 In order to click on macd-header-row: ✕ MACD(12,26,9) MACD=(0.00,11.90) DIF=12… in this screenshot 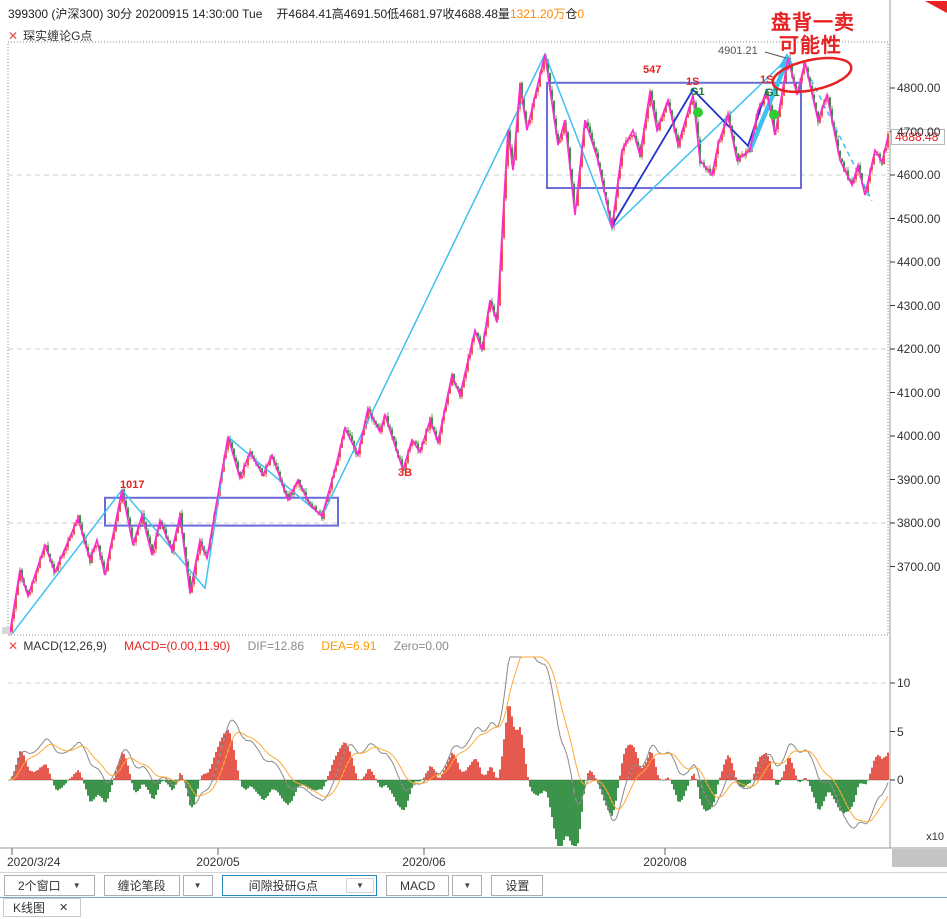, I will do `click(235, 646)`.